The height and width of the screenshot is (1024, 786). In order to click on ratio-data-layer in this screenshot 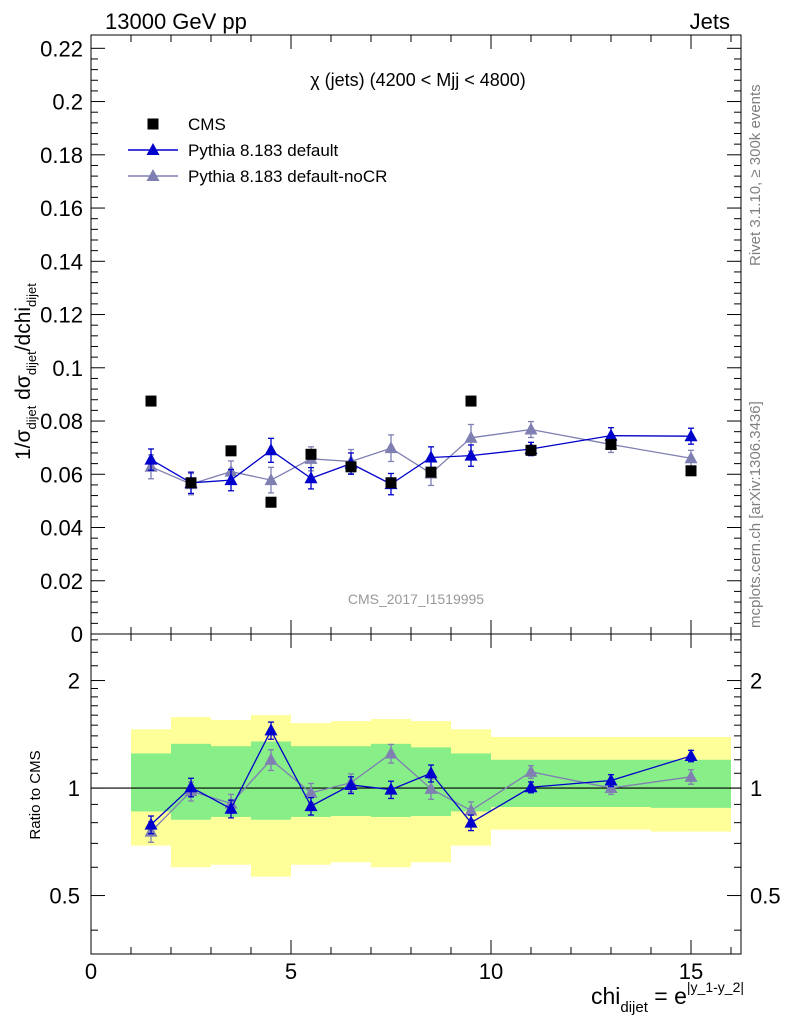, I will do `click(421, 782)`.